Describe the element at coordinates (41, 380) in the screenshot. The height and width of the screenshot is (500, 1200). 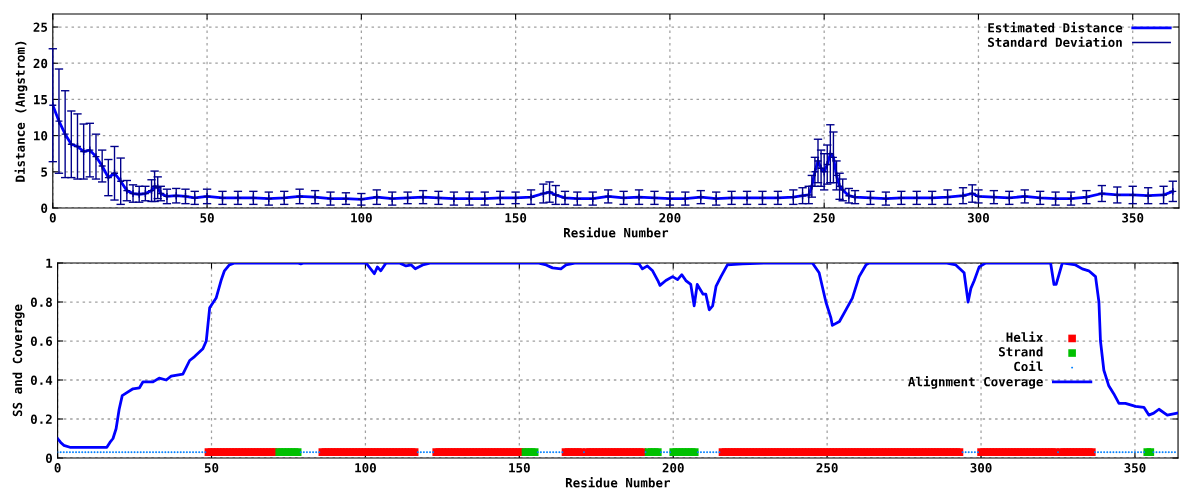
I see `y-tick-label: 0.4` at that location.